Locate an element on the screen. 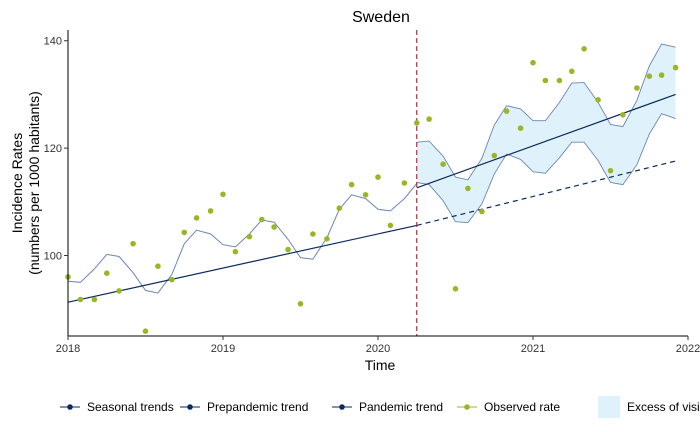  x-axis-title: Time is located at coordinates (380, 365).